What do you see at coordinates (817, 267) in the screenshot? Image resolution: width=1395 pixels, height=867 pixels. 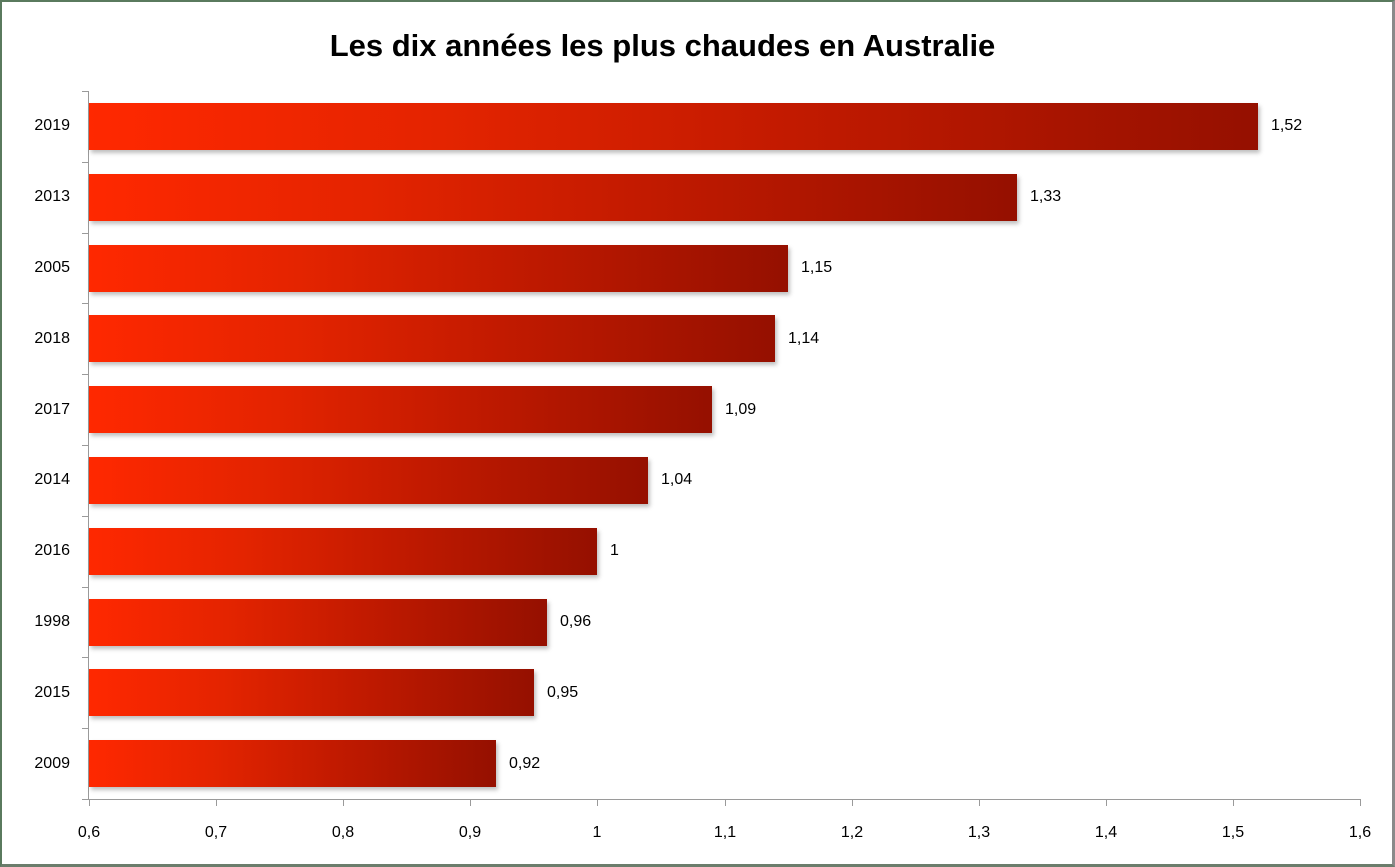 I see `value-label: 1,15` at bounding box center [817, 267].